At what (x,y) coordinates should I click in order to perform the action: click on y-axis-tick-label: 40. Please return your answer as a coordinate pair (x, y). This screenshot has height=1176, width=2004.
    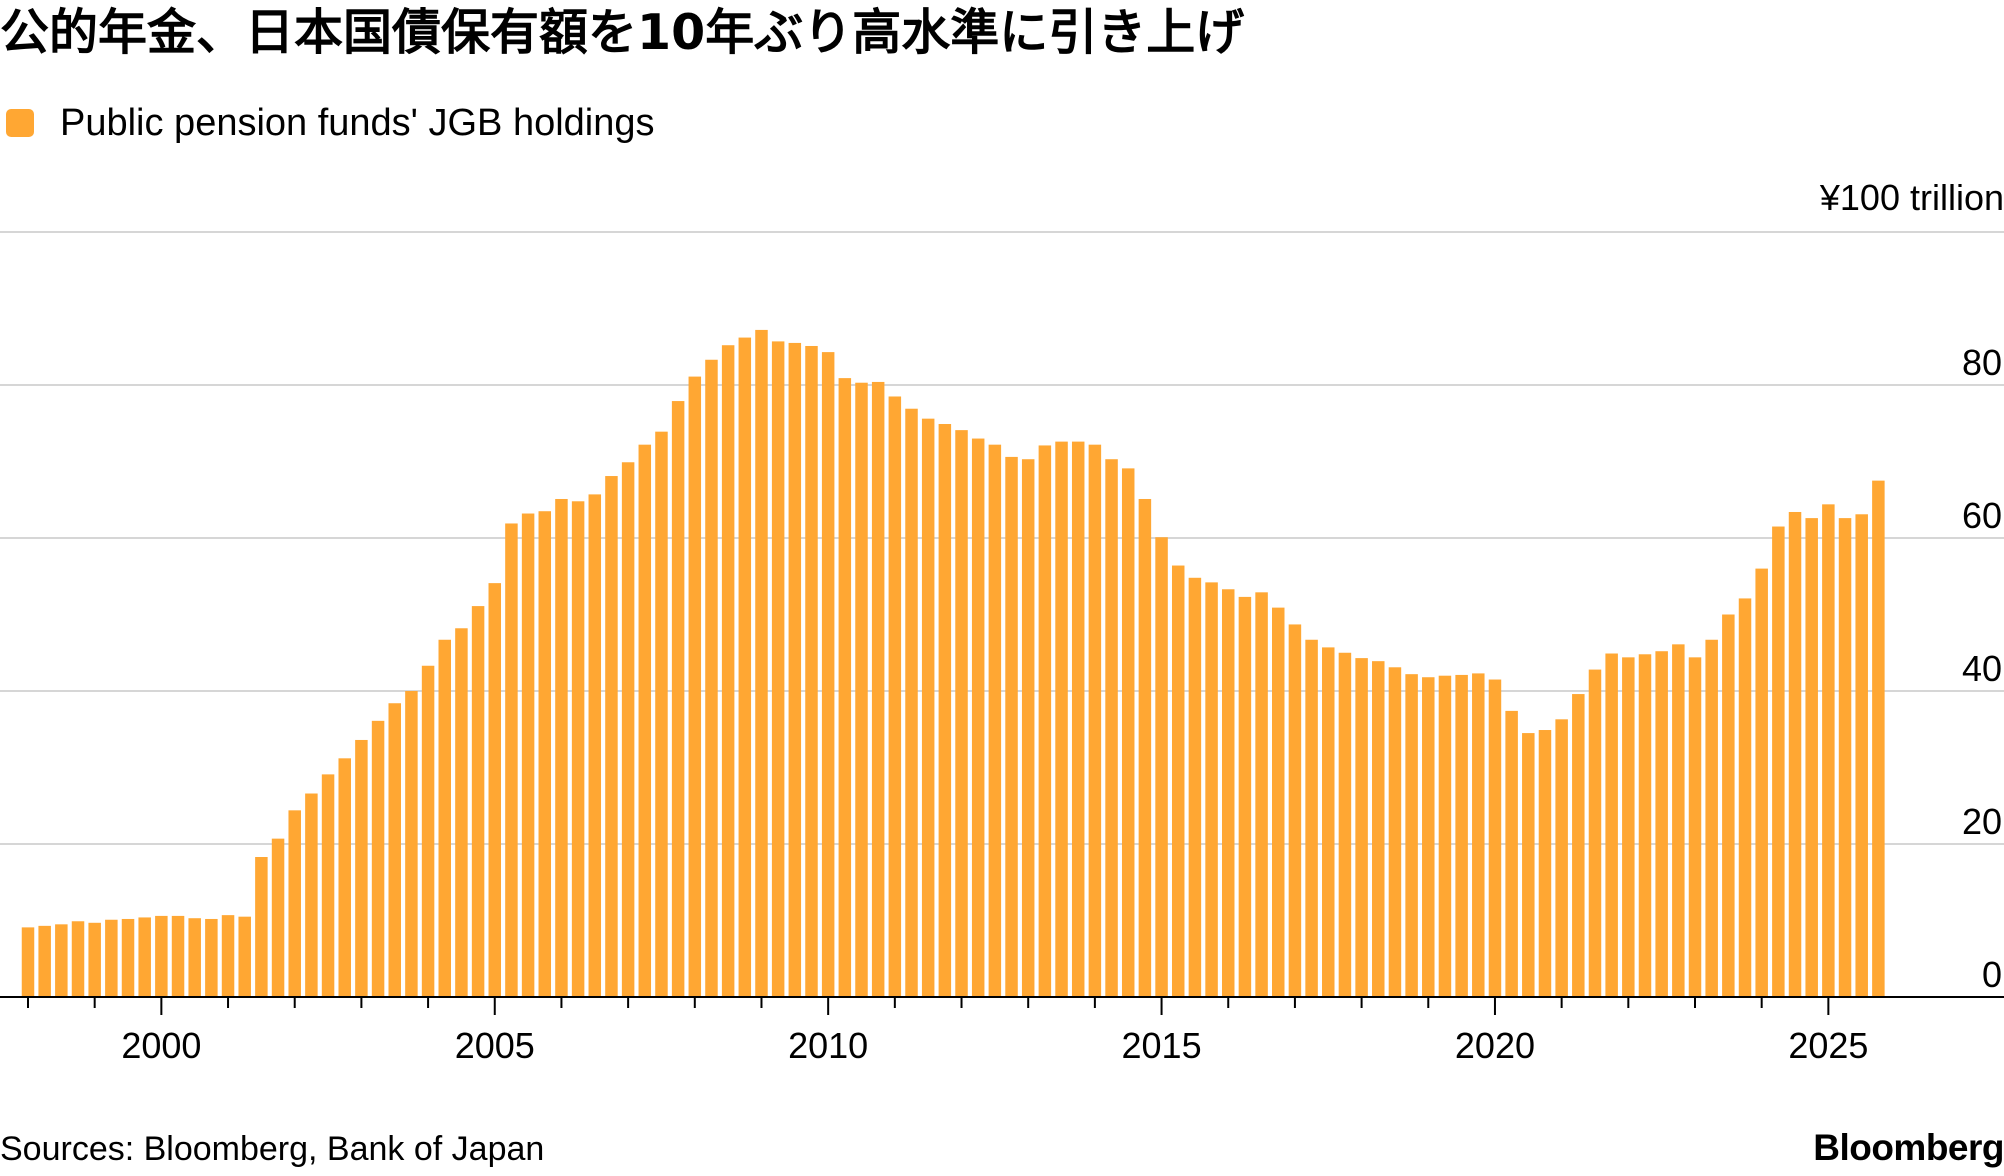
    Looking at the image, I should click on (1982, 668).